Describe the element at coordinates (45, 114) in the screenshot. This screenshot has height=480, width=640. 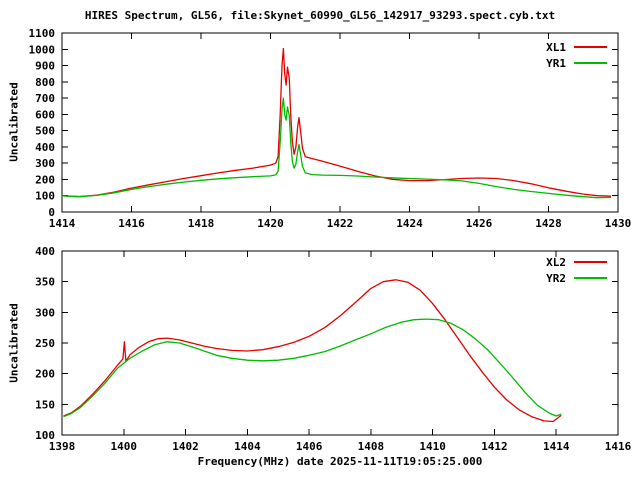
I see `y-tick-label: 600` at that location.